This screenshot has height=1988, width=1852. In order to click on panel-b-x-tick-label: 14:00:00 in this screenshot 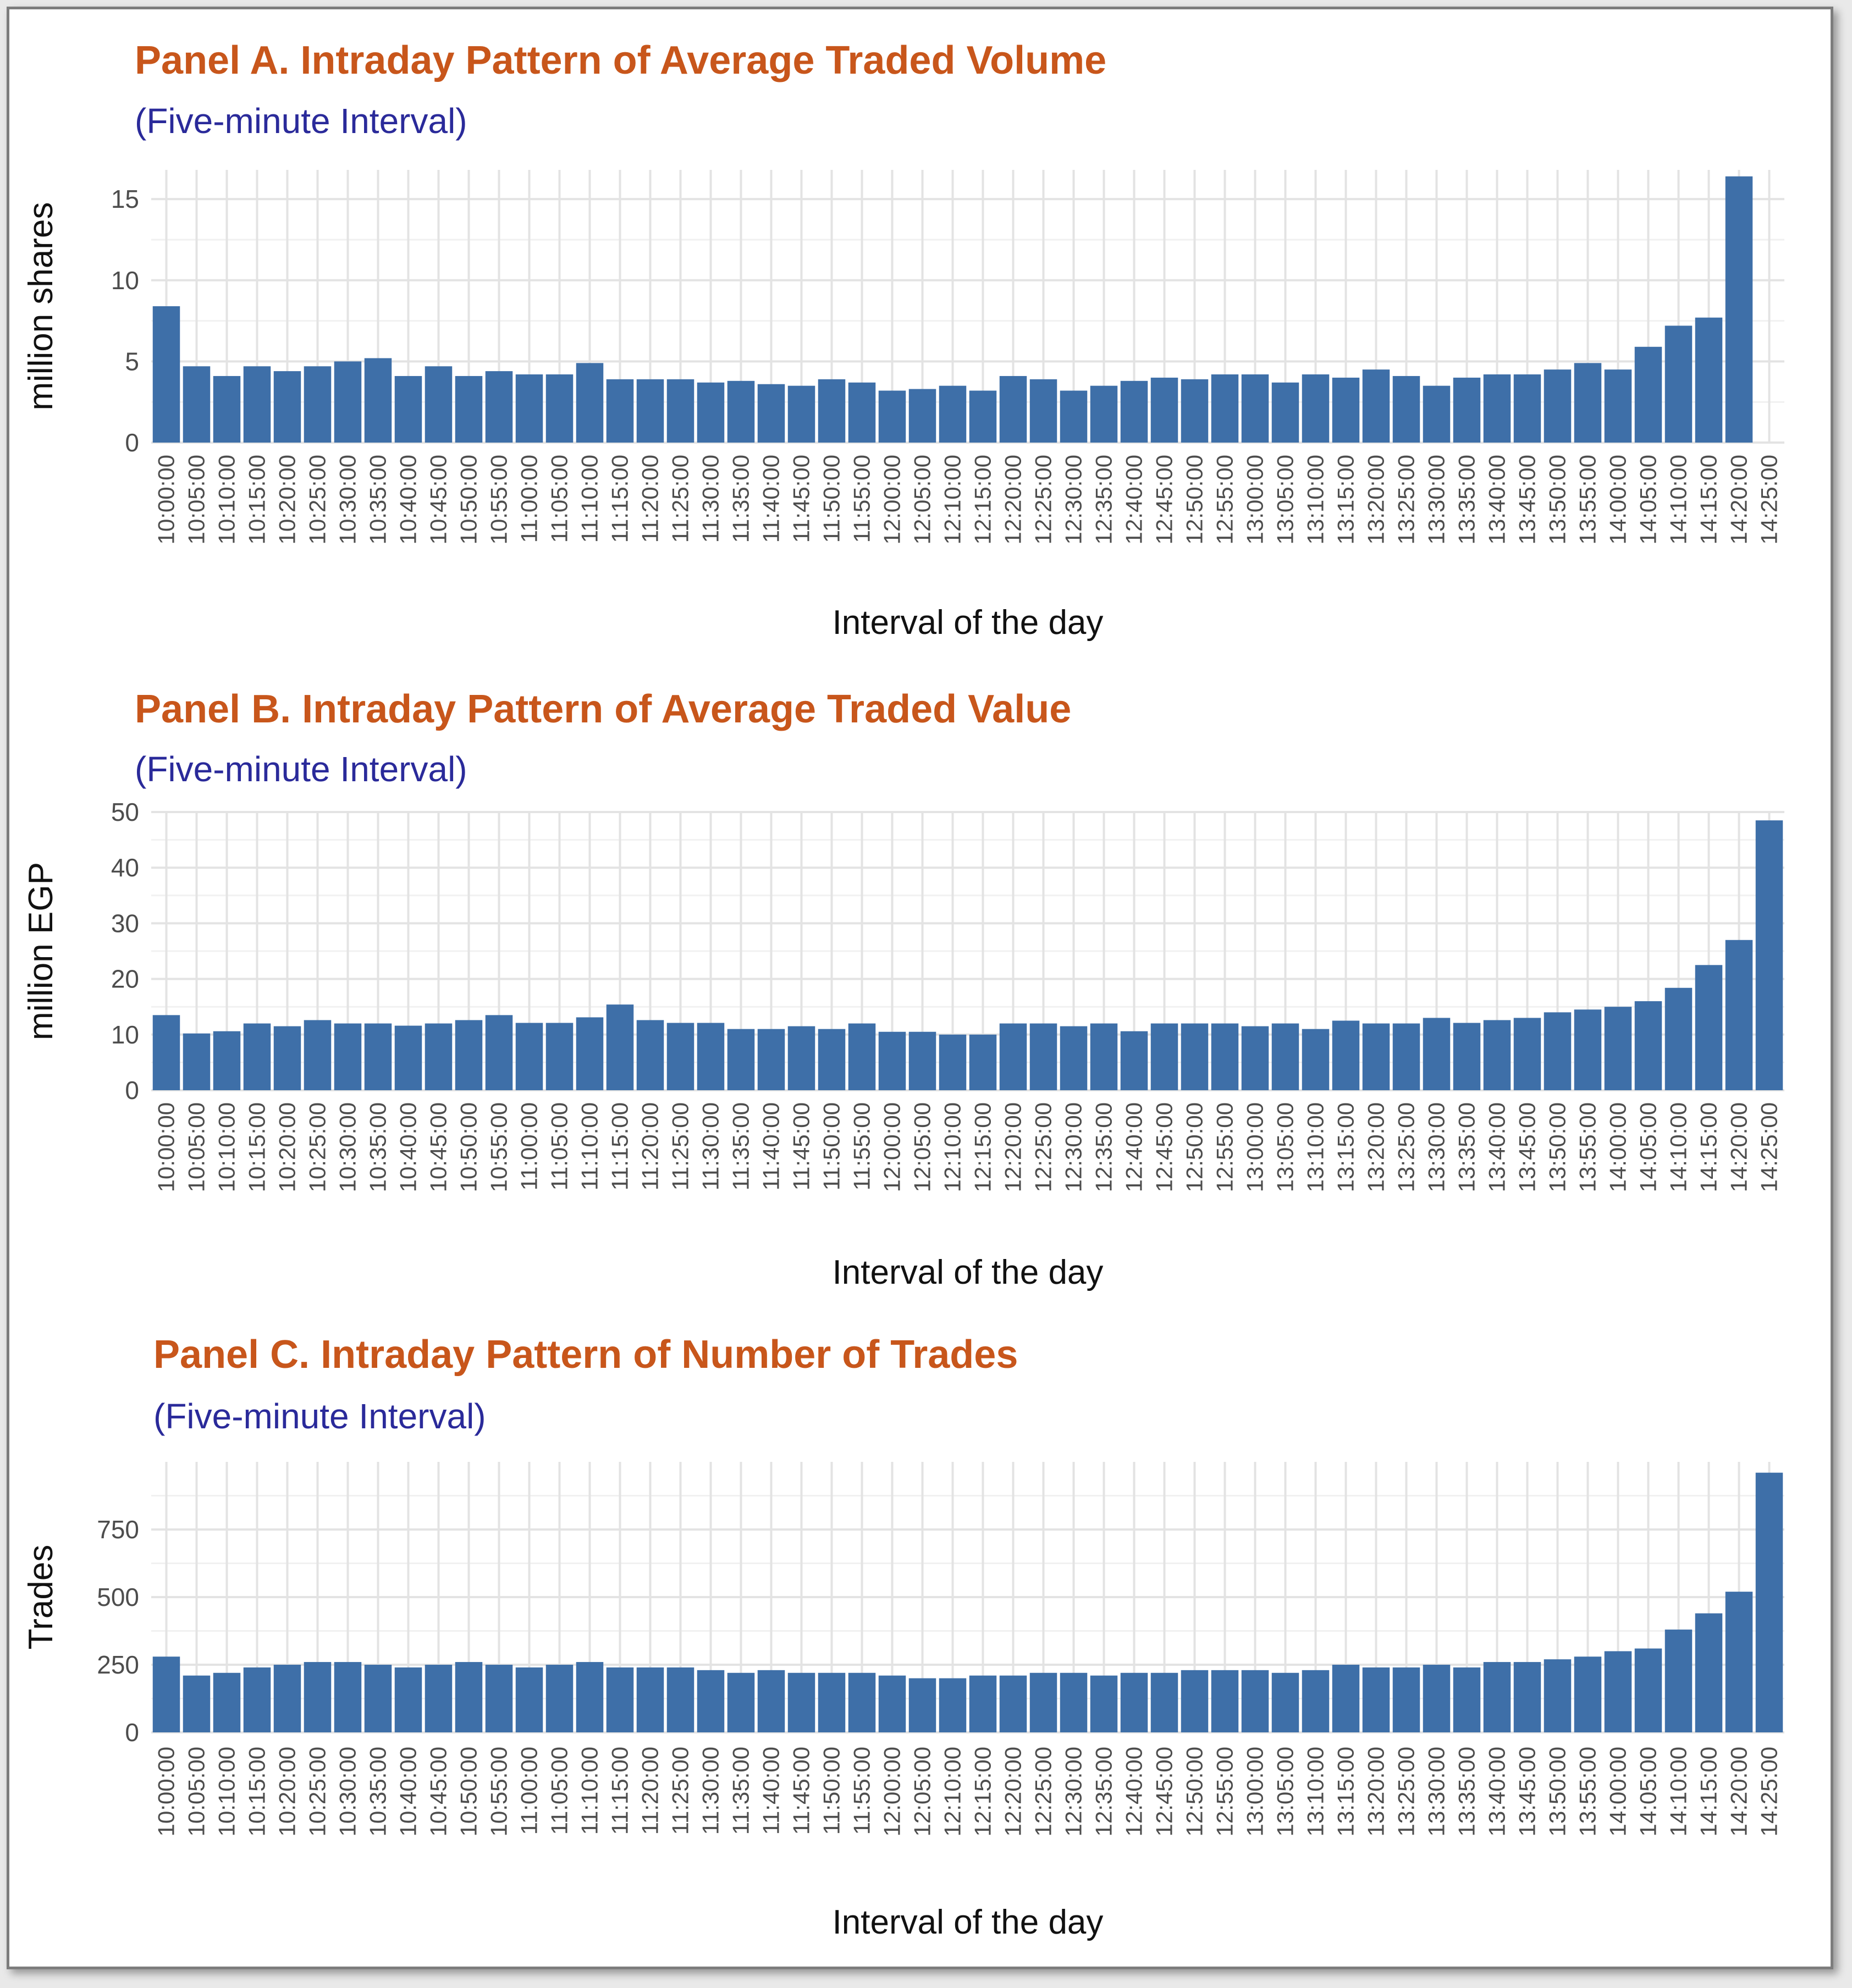, I will do `click(1618, 1147)`.